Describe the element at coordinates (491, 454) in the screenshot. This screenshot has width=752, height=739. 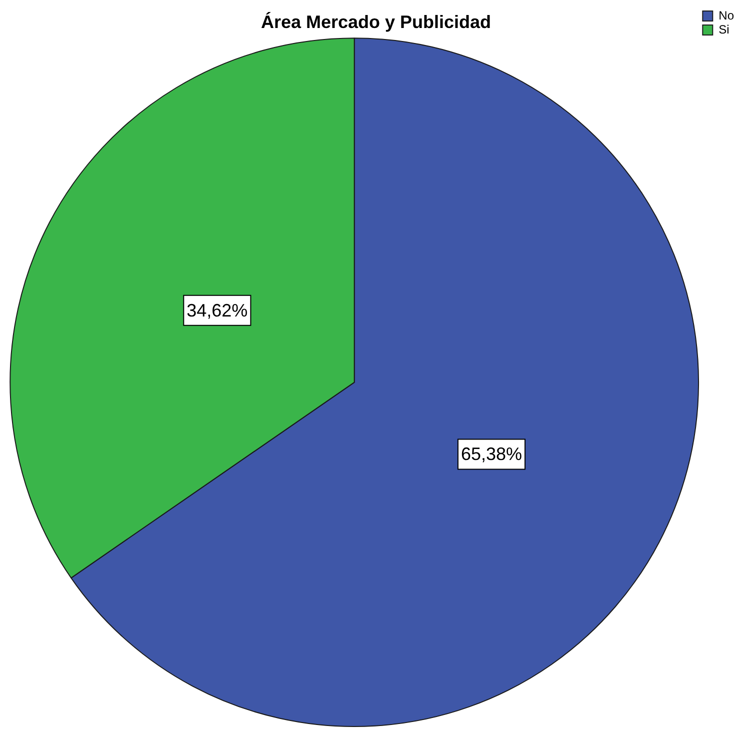
I see `data-label: 65,38%` at that location.